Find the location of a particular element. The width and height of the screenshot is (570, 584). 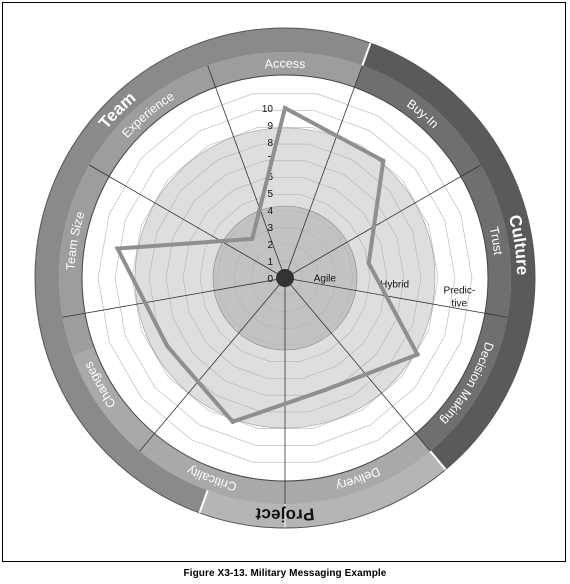

figure-caption: Figure X3-13. Military Messaging Example is located at coordinates (285, 573).